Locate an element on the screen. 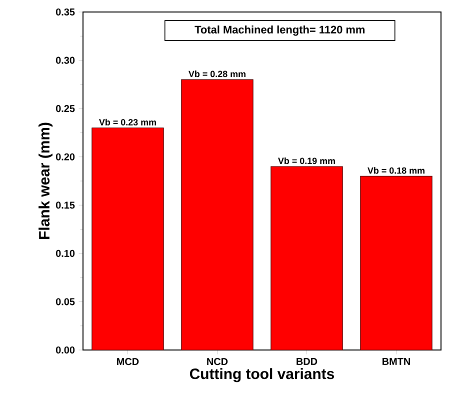 The image size is (469, 413). x-tick-label: MCD is located at coordinates (128, 362).